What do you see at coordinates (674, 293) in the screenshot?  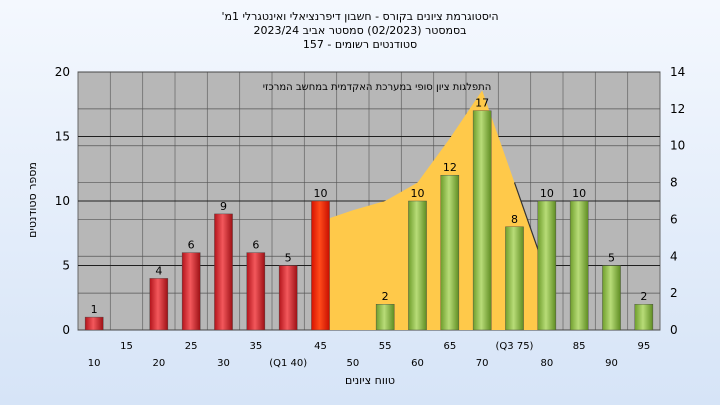 I see `y2-tick-label: 2` at bounding box center [674, 293].